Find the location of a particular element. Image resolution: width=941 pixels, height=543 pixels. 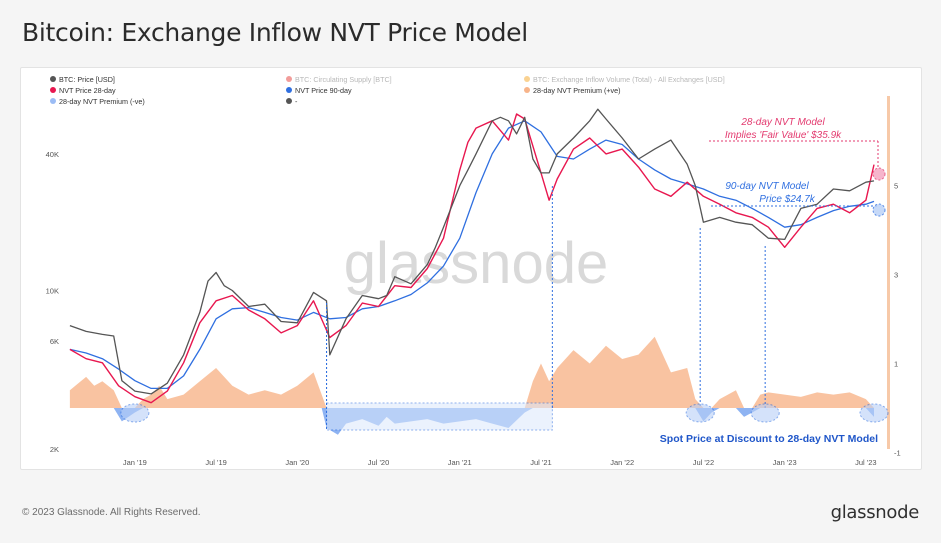

y-left-tick-label: 10K is located at coordinates (52, 290).